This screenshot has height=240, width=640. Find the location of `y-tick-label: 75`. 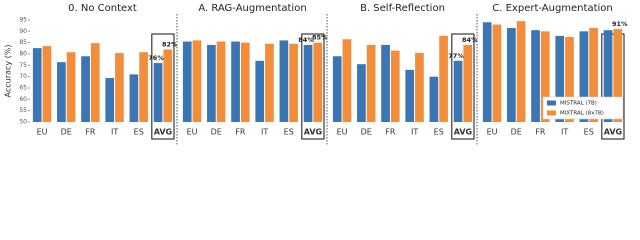

y-tick-label: 75 is located at coordinates (23, 65).